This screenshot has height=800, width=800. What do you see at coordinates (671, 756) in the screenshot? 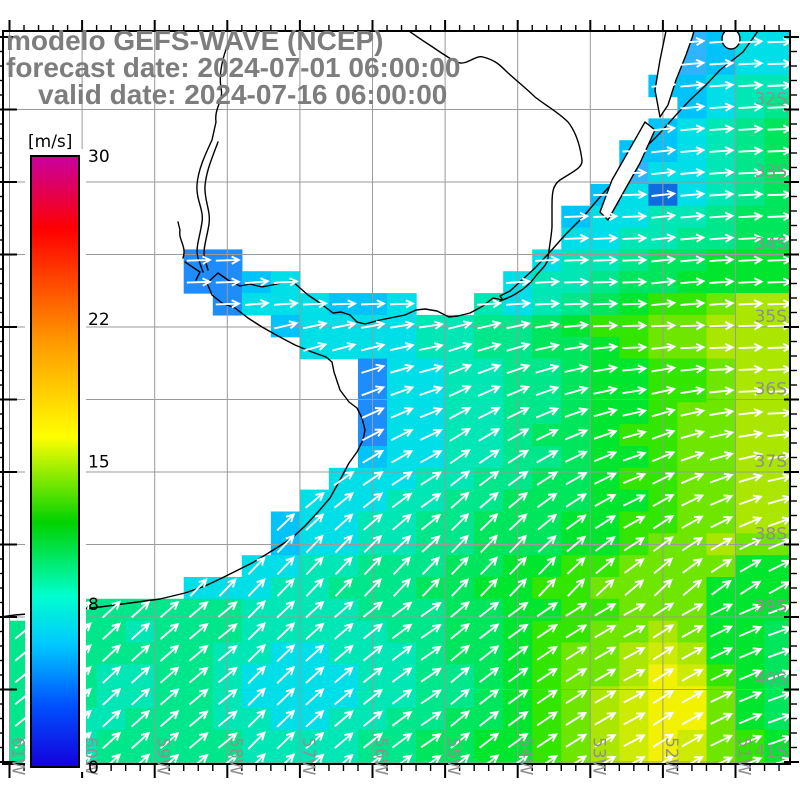
I see `lon-label: 52W` at bounding box center [671, 756].